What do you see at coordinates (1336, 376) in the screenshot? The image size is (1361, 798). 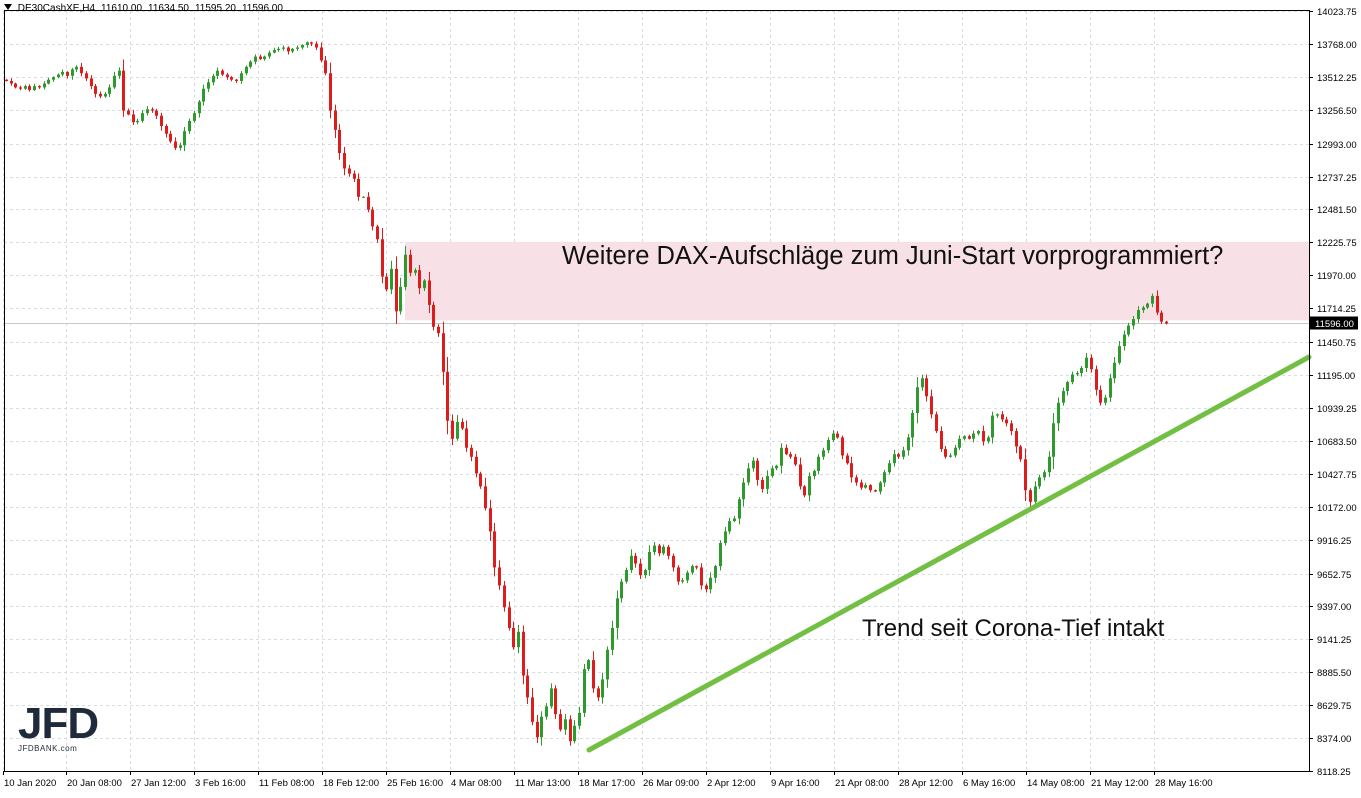 I see `y-tick-label: 11195.00` at bounding box center [1336, 376].